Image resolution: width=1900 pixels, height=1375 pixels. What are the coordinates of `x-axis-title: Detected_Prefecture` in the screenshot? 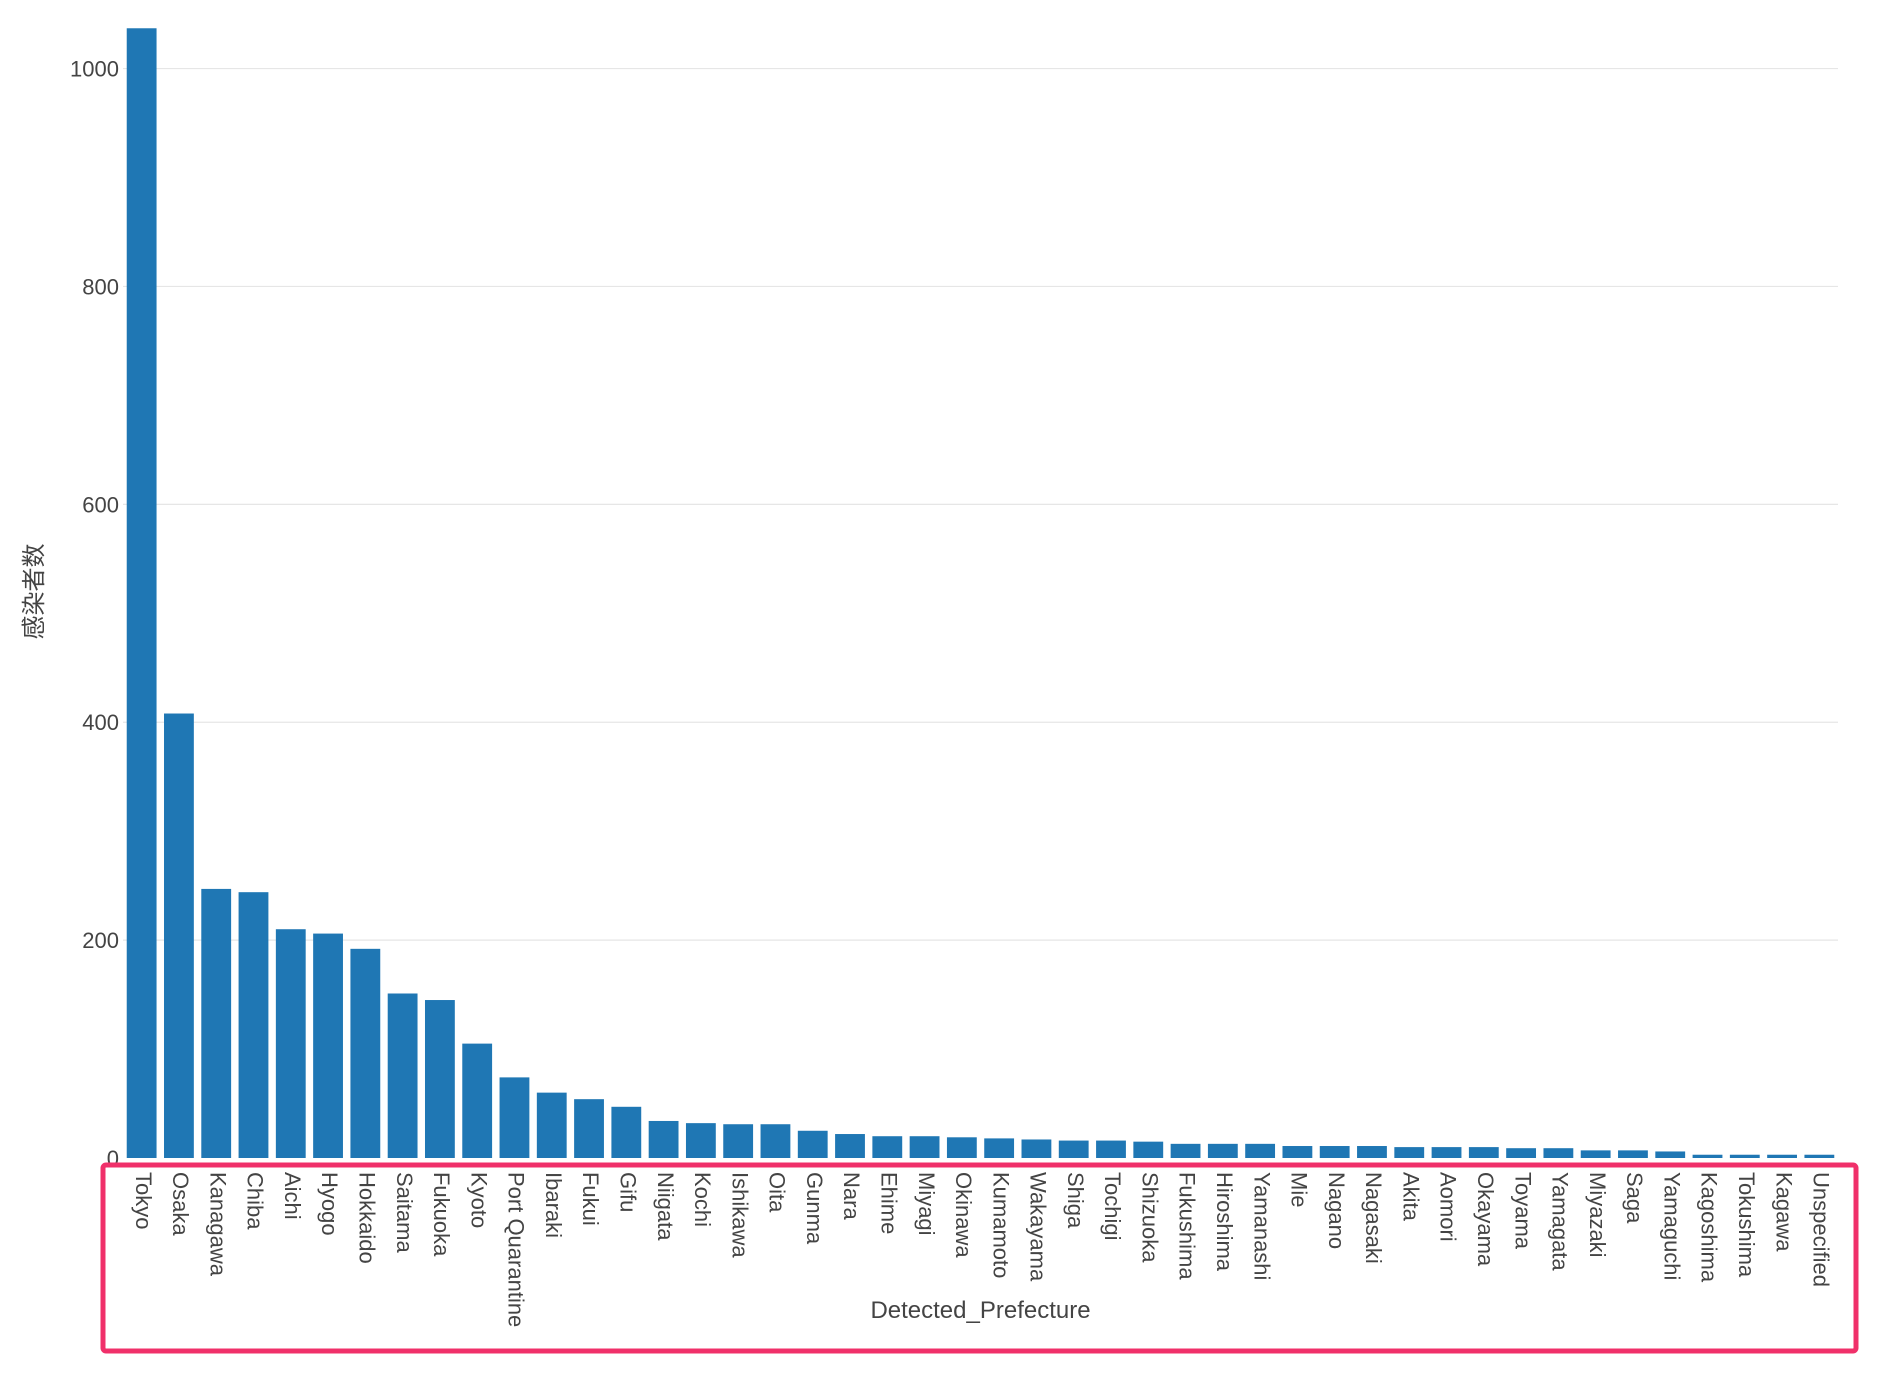 It's located at (980, 1310).